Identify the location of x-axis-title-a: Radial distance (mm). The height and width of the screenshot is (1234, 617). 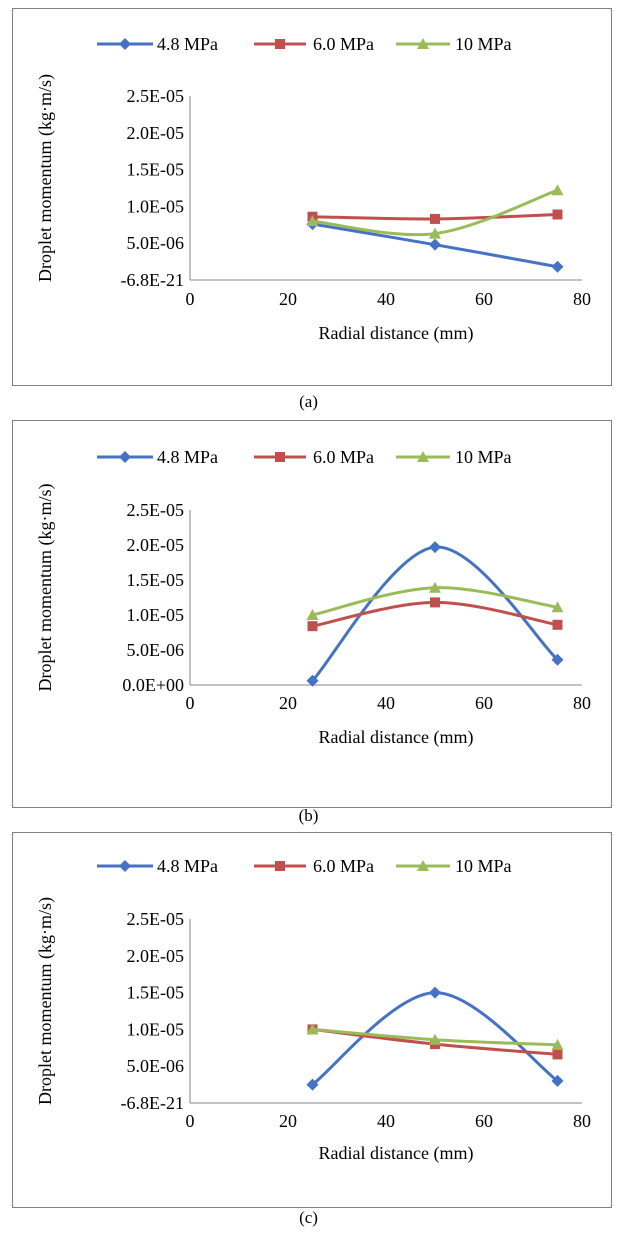
(396, 333).